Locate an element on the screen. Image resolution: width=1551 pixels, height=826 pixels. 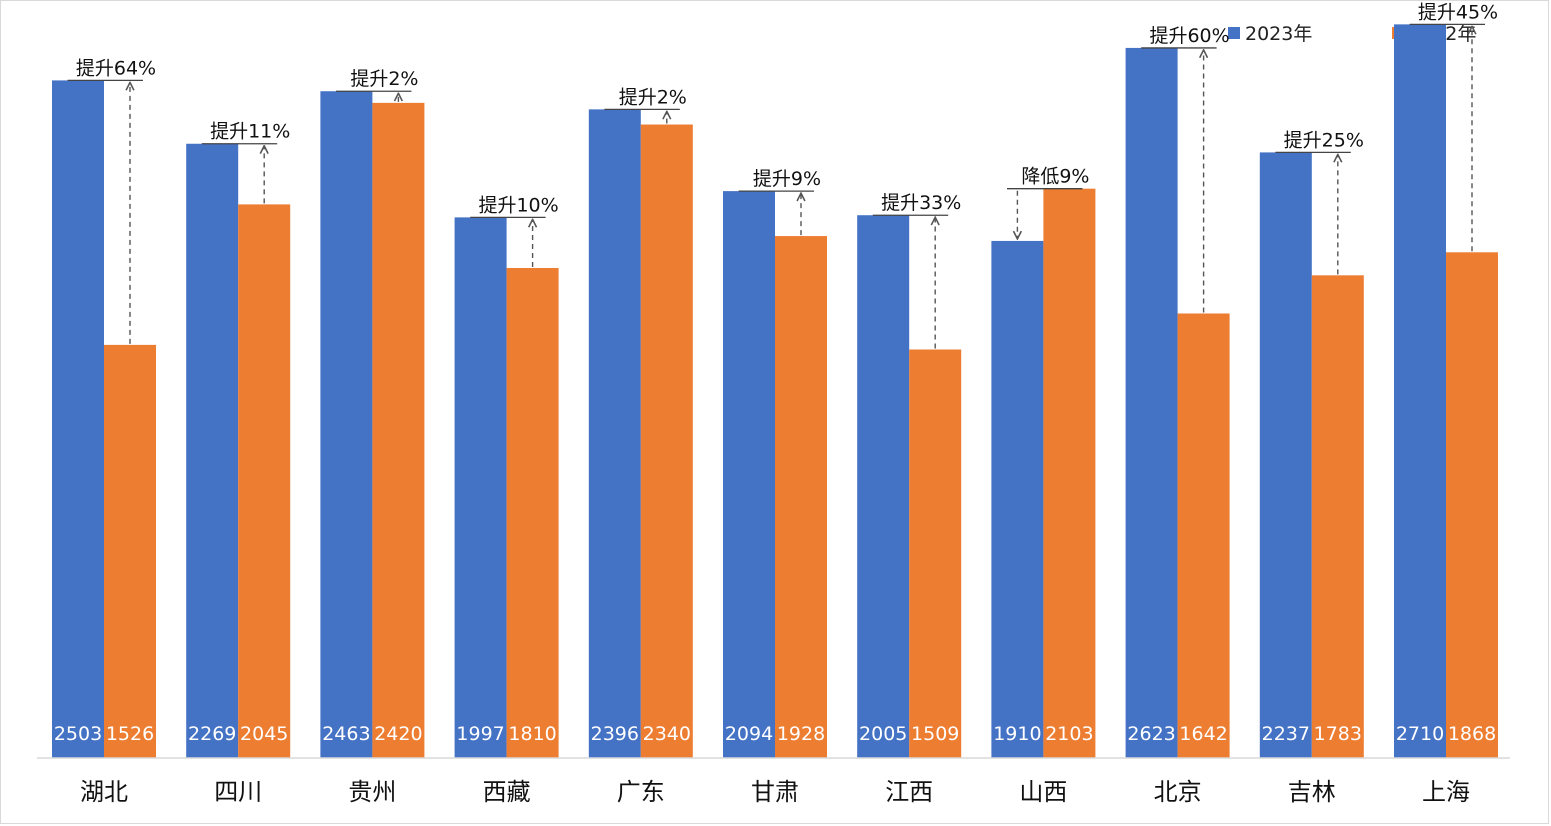
category-label-1: 四川 is located at coordinates (238, 792).